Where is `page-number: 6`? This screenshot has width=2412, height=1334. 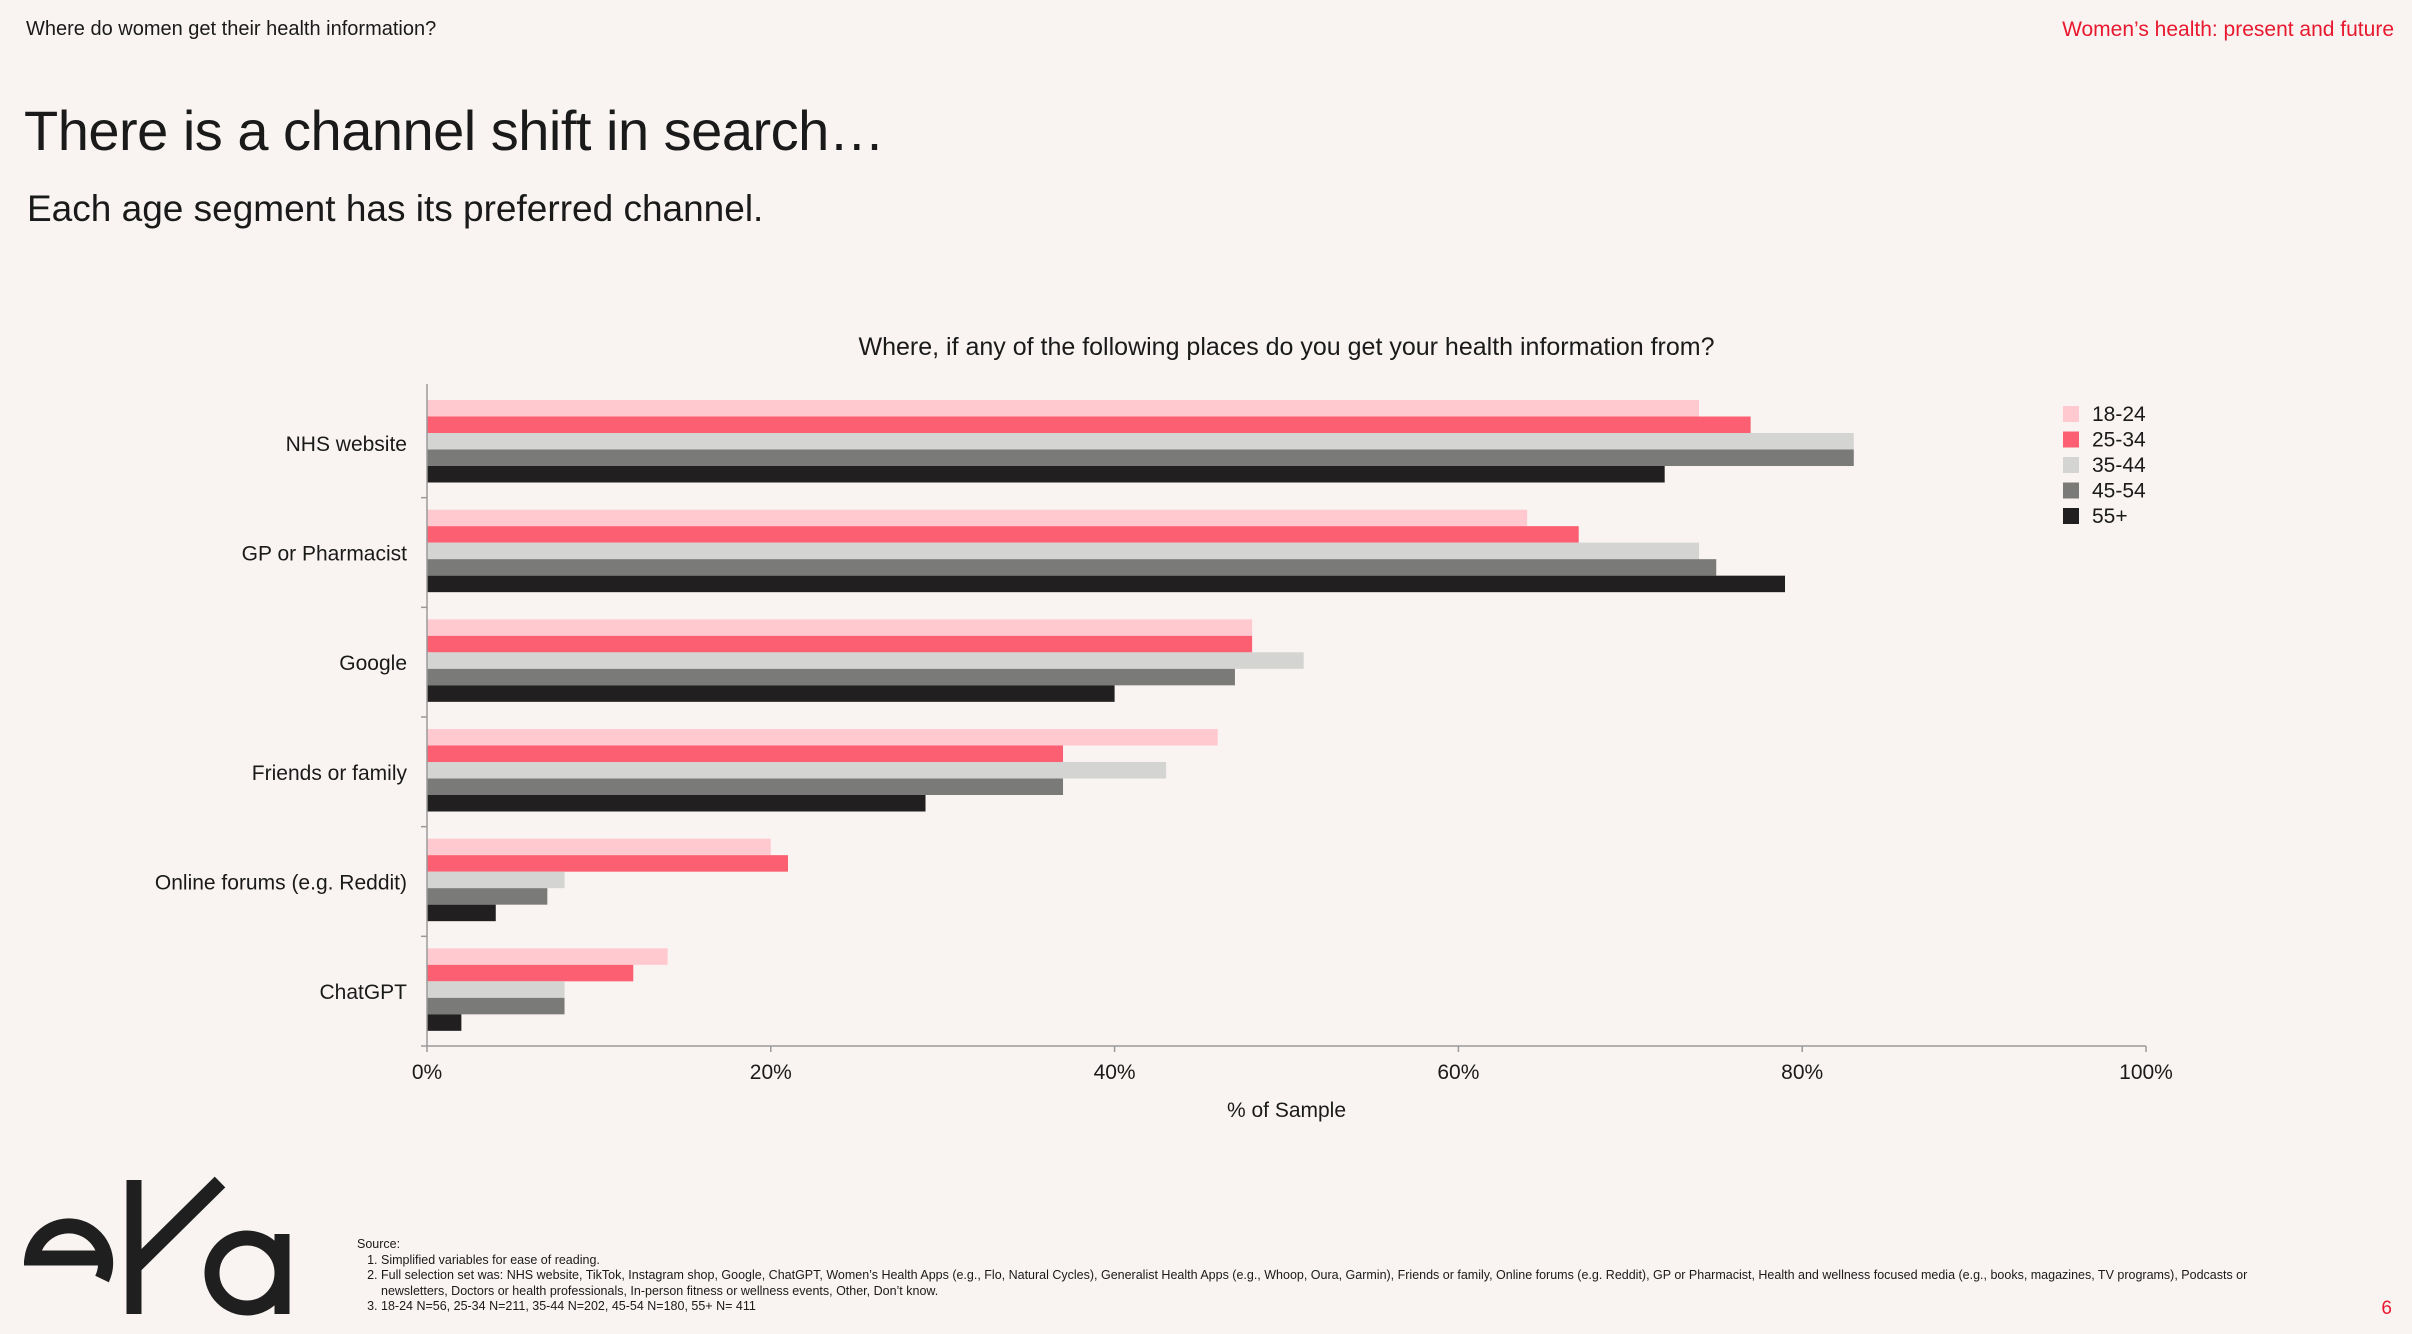
page-number: 6 is located at coordinates (2386, 1308).